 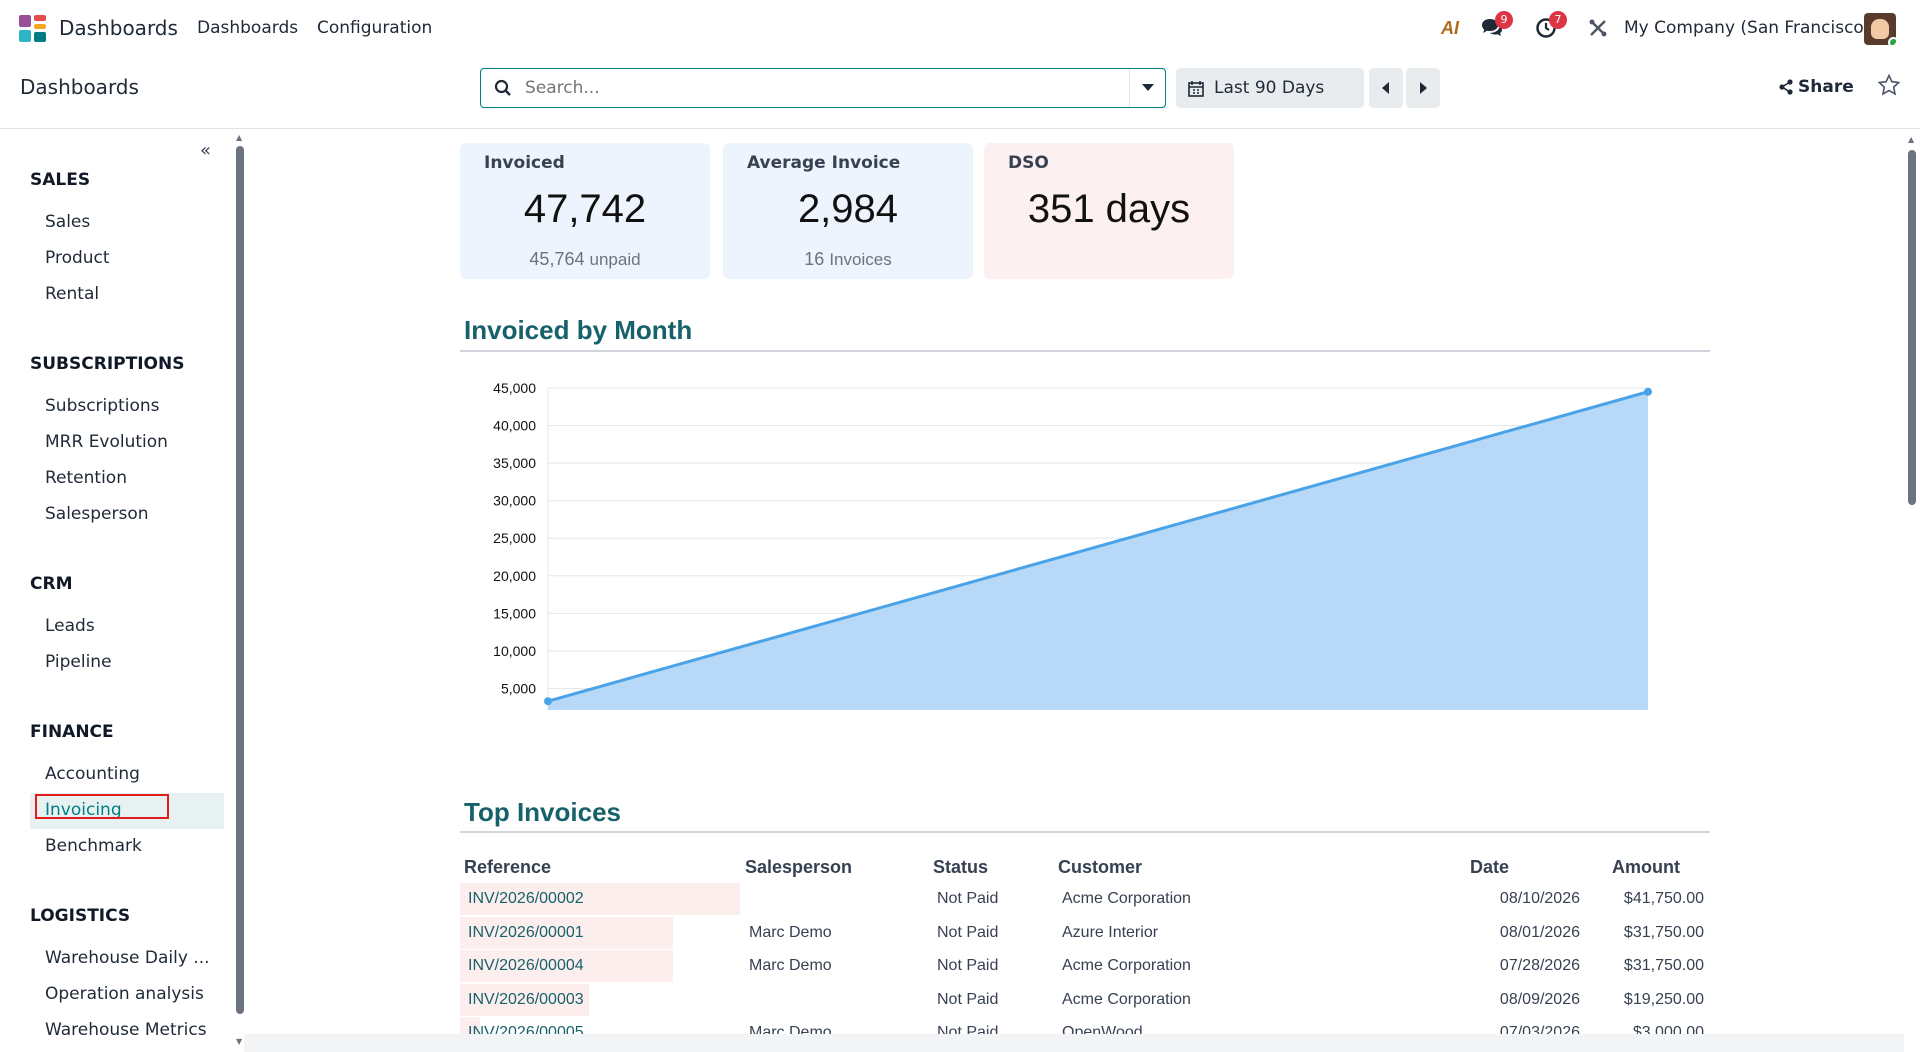 I want to click on kpi-card: Average Invoice 2,984 16 Invoices, so click(x=848, y=211).